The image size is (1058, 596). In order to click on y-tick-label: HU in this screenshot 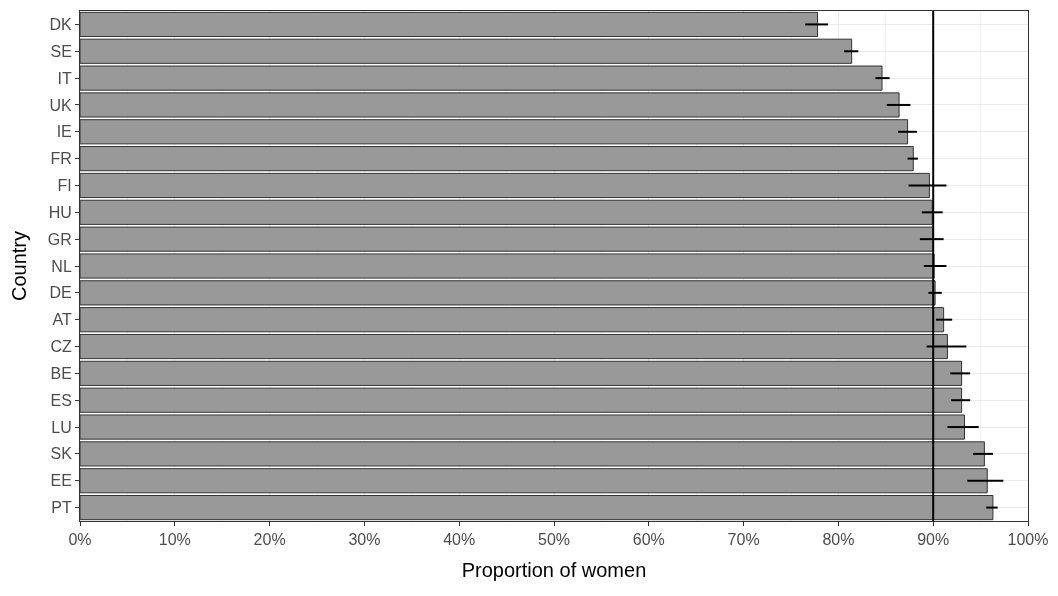, I will do `click(60, 212)`.